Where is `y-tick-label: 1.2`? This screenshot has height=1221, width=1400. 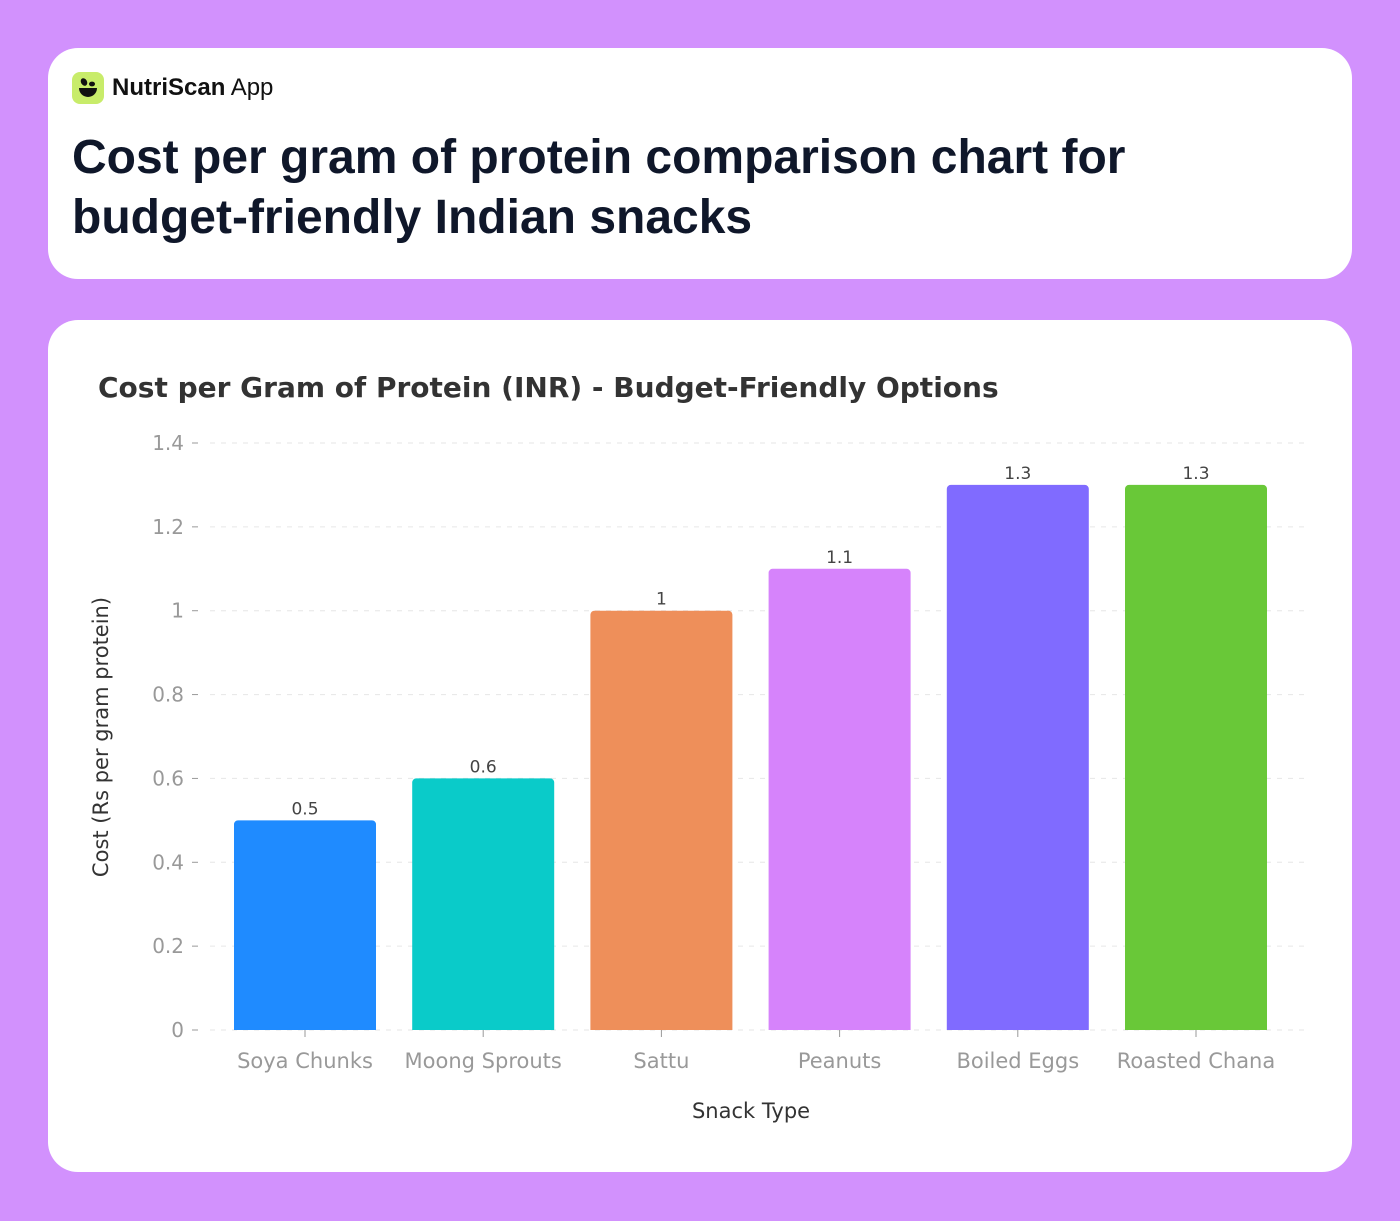
y-tick-label: 1.2 is located at coordinates (168, 527).